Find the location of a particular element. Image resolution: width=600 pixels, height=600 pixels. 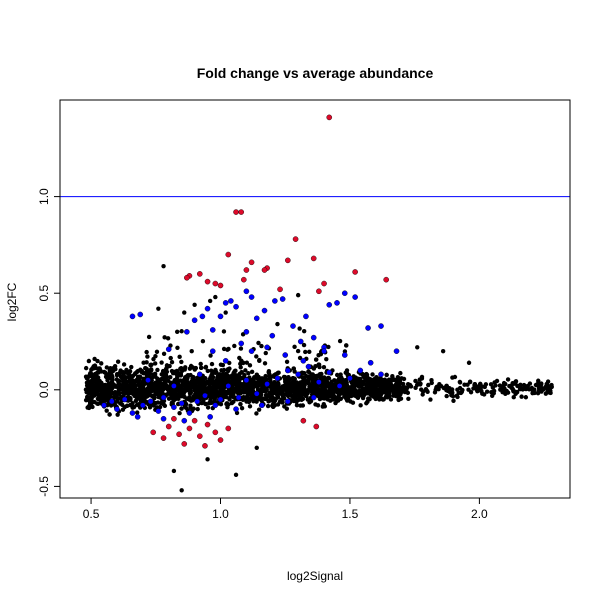

chart-title: Fold change vs average abundance is located at coordinates (315, 73).